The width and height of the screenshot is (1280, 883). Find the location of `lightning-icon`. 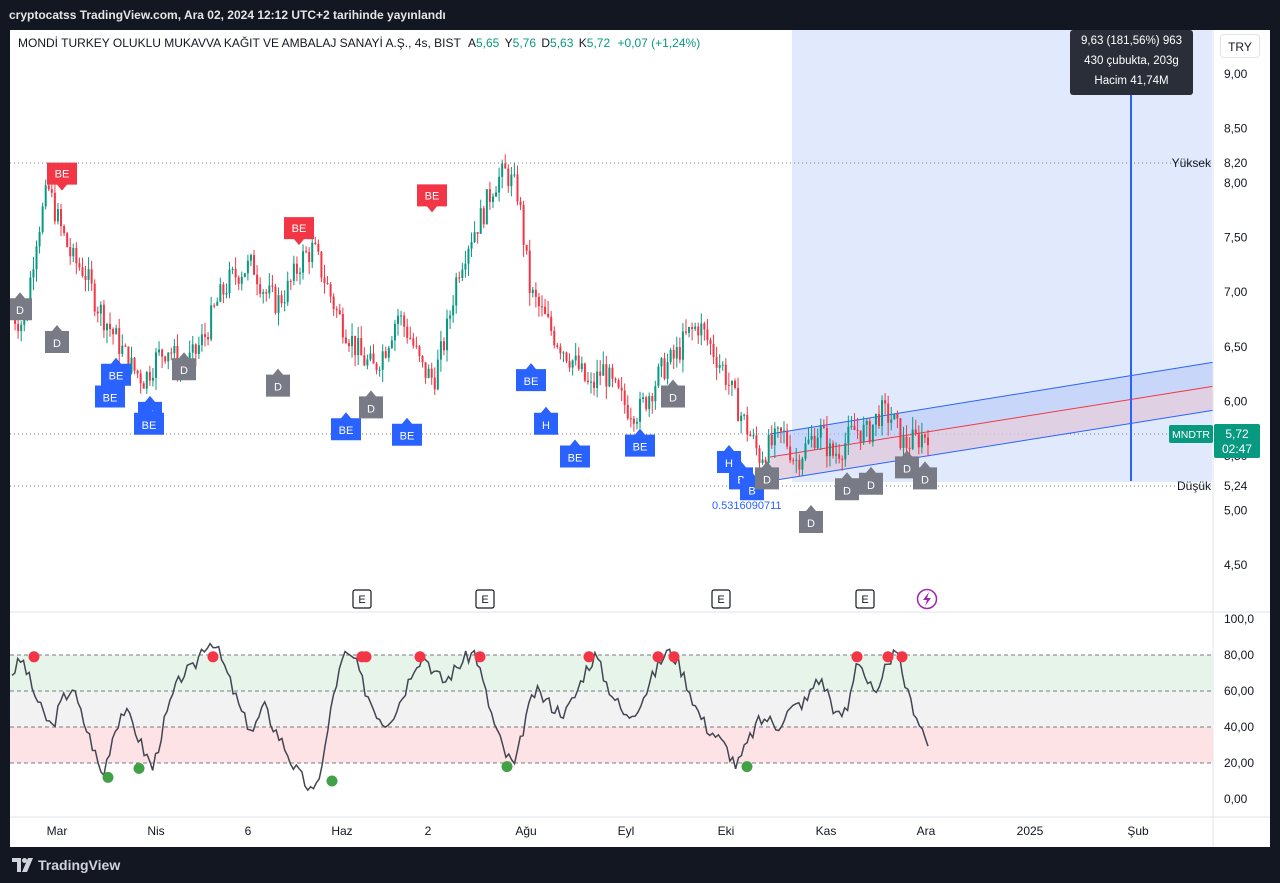

lightning-icon is located at coordinates (927, 599).